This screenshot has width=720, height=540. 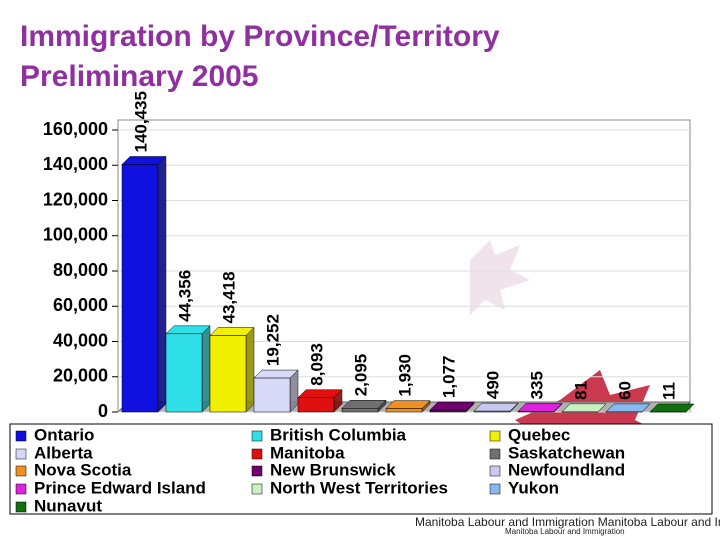 I want to click on legend-label: Ontario, so click(x=64, y=434).